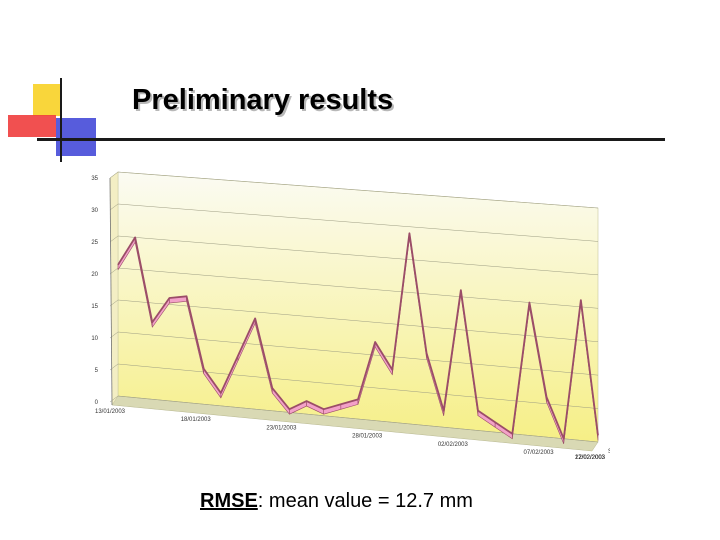 The height and width of the screenshot is (540, 720). I want to click on rmse-text: : mean value = 12.7 mm, so click(365, 501).